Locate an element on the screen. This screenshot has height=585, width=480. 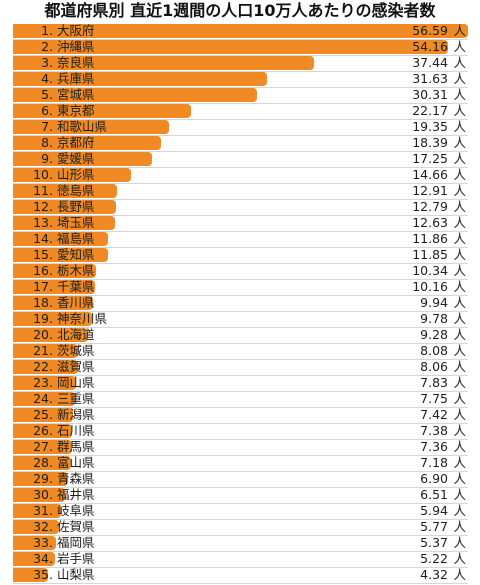
value-label: 4.32 is located at coordinates (434, 574).